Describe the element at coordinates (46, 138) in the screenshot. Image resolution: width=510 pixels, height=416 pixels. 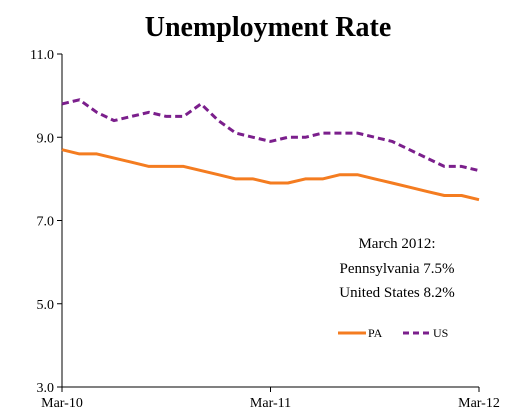
I see `y-tick-label: 9.0` at that location.